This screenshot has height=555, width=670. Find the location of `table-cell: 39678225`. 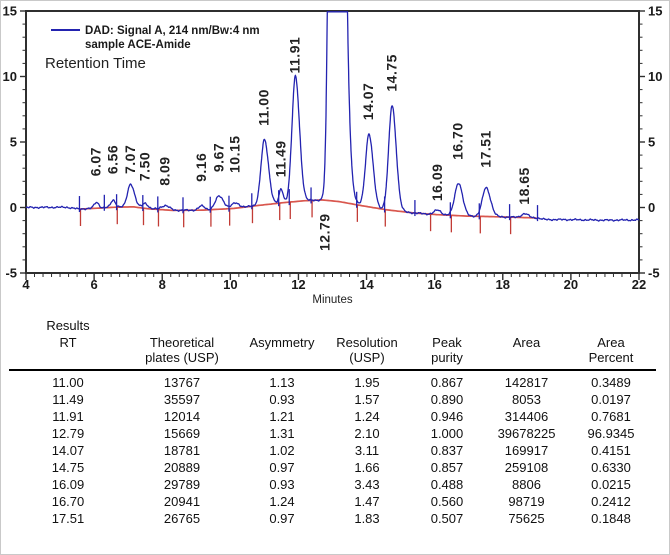

table-cell: 39678225 is located at coordinates (526, 433).